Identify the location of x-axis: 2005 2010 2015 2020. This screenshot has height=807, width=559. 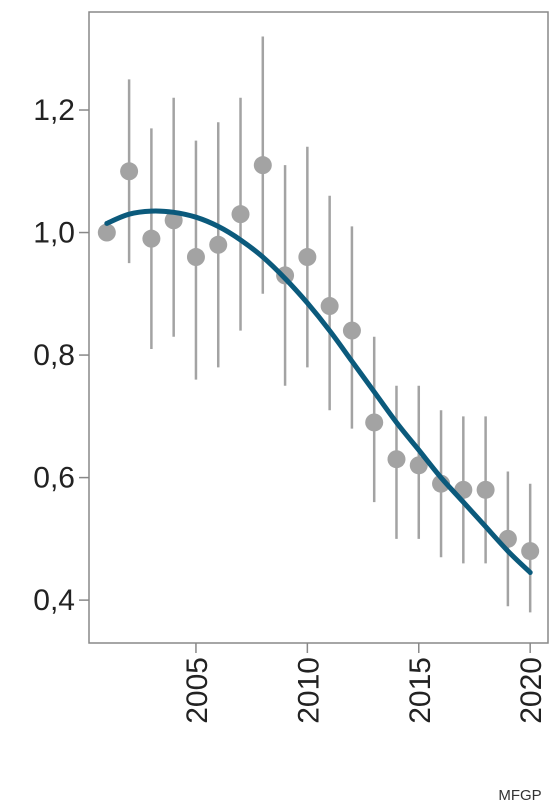
(364, 683).